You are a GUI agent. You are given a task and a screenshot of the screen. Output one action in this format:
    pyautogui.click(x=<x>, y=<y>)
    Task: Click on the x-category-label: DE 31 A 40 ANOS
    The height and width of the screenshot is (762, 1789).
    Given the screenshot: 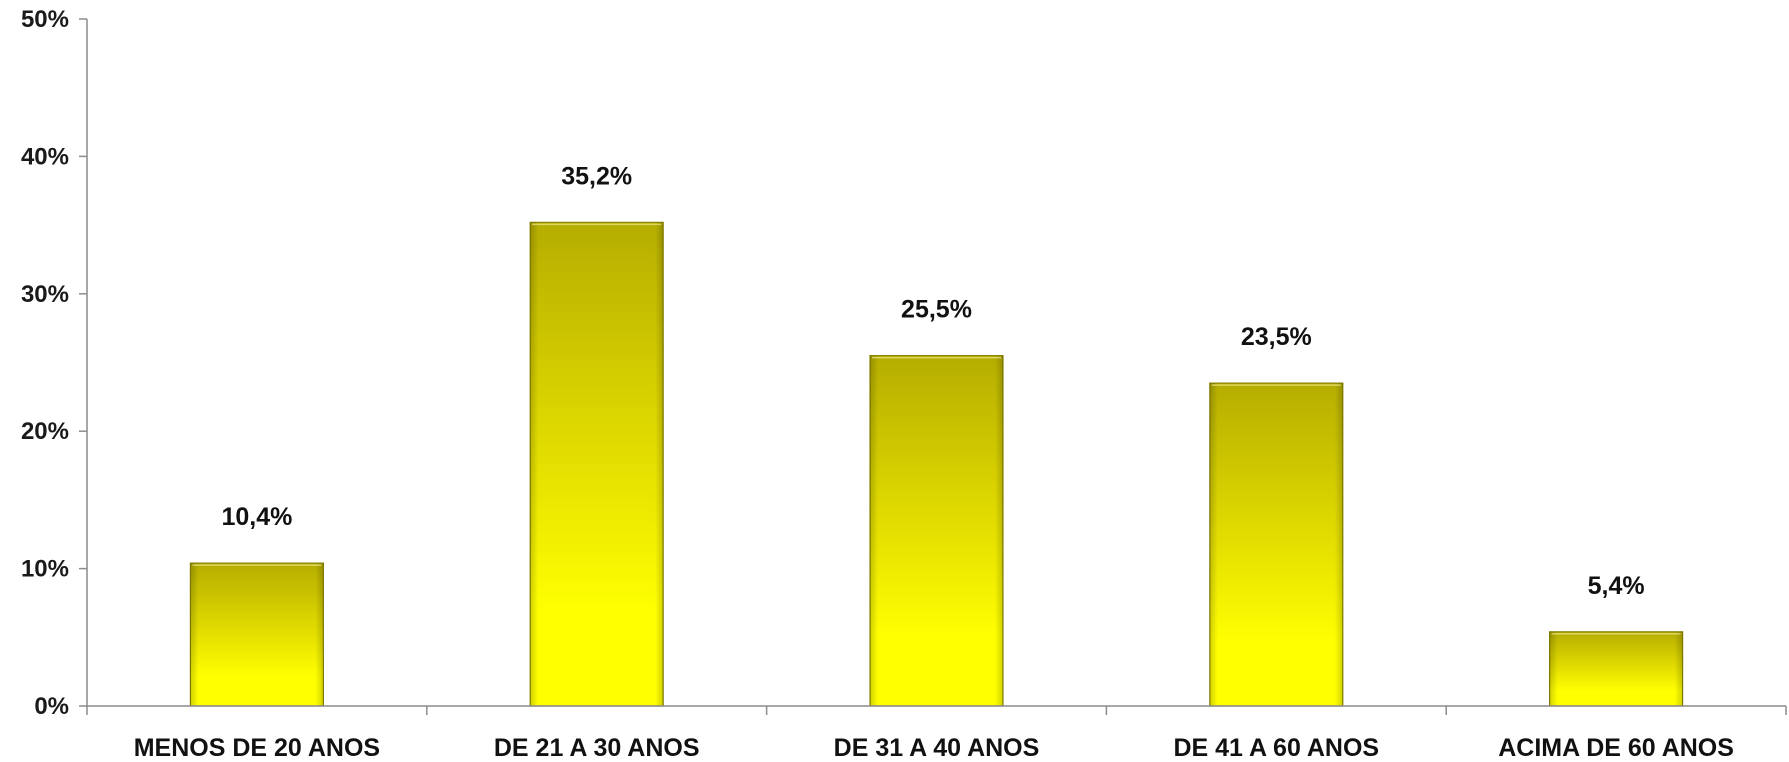 What is the action you would take?
    pyautogui.click(x=937, y=748)
    